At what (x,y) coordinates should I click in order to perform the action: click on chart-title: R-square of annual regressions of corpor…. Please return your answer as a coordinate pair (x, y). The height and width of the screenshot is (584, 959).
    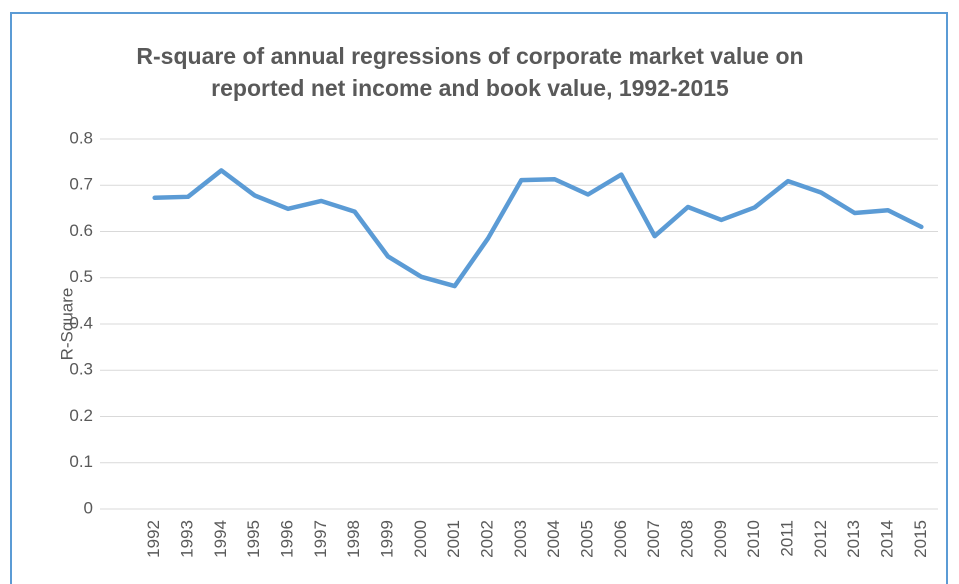
    Looking at the image, I should click on (470, 72).